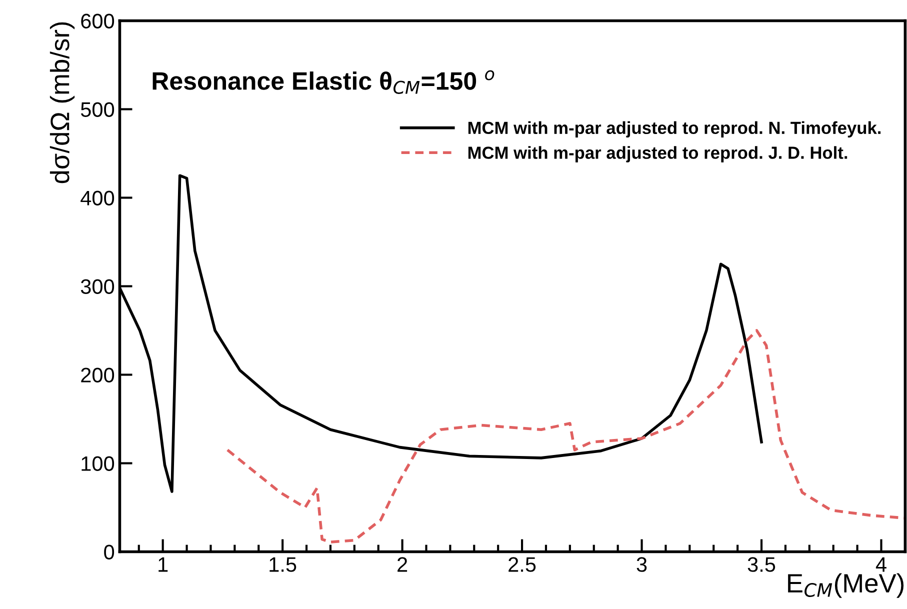  I want to click on y-axis-title: dσ/dΩ (mb/sr), so click(62, 103).